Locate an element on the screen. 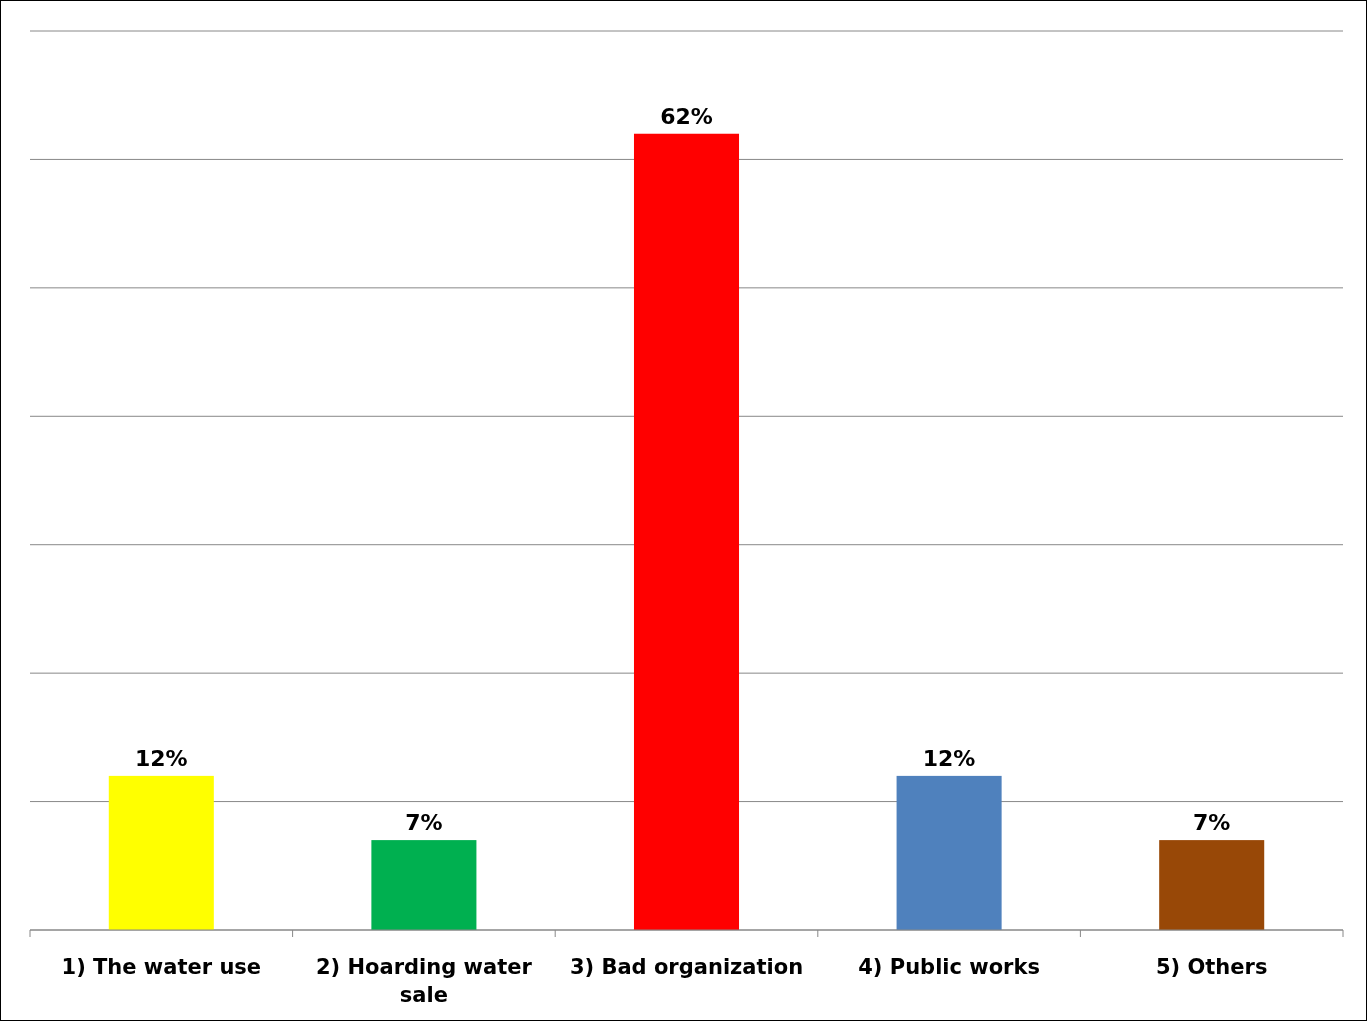  x-tick-label: 1) The water use is located at coordinates (161, 967).